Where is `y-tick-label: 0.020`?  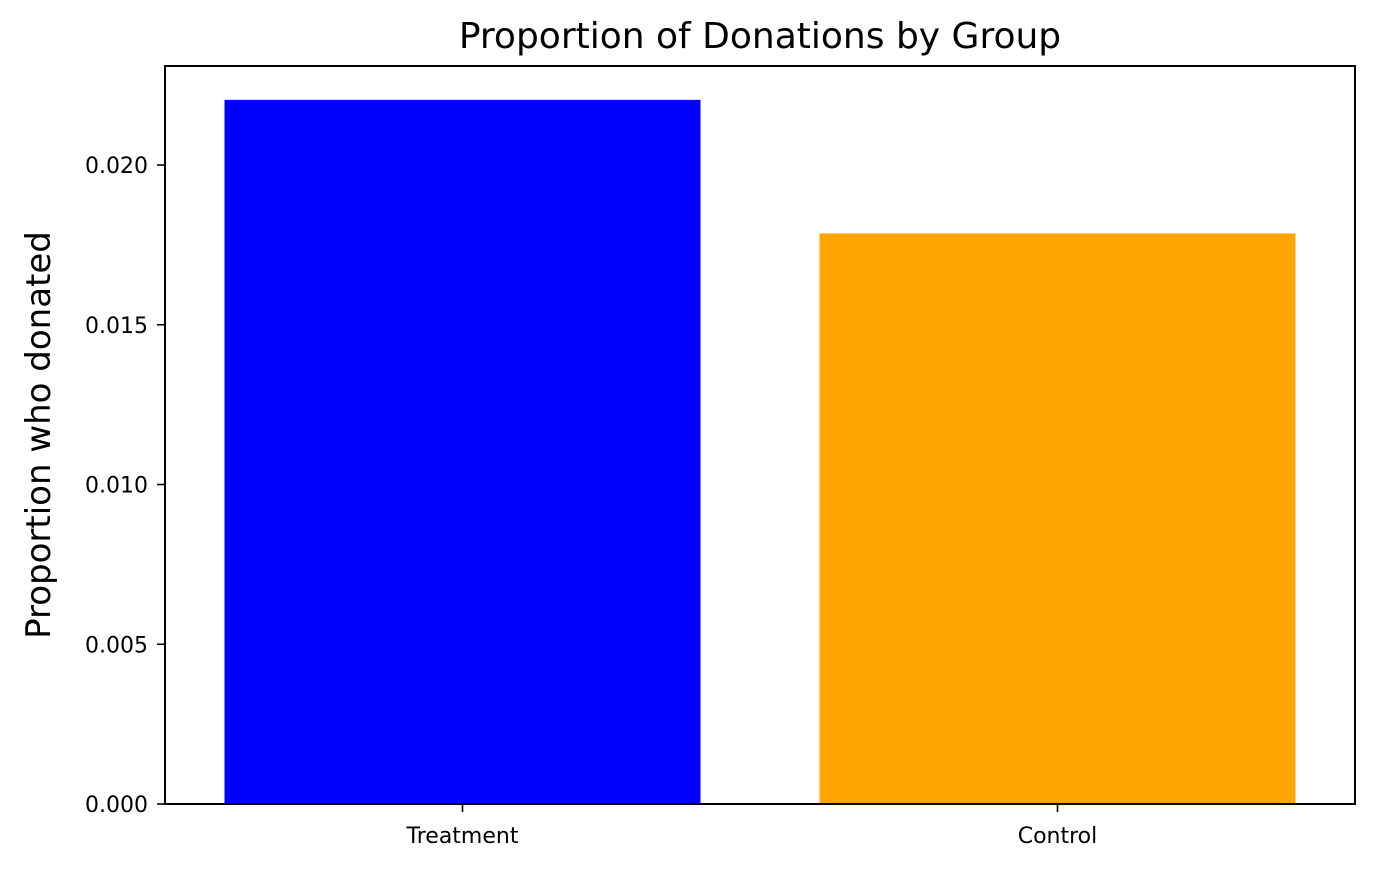 y-tick-label: 0.020 is located at coordinates (116, 166).